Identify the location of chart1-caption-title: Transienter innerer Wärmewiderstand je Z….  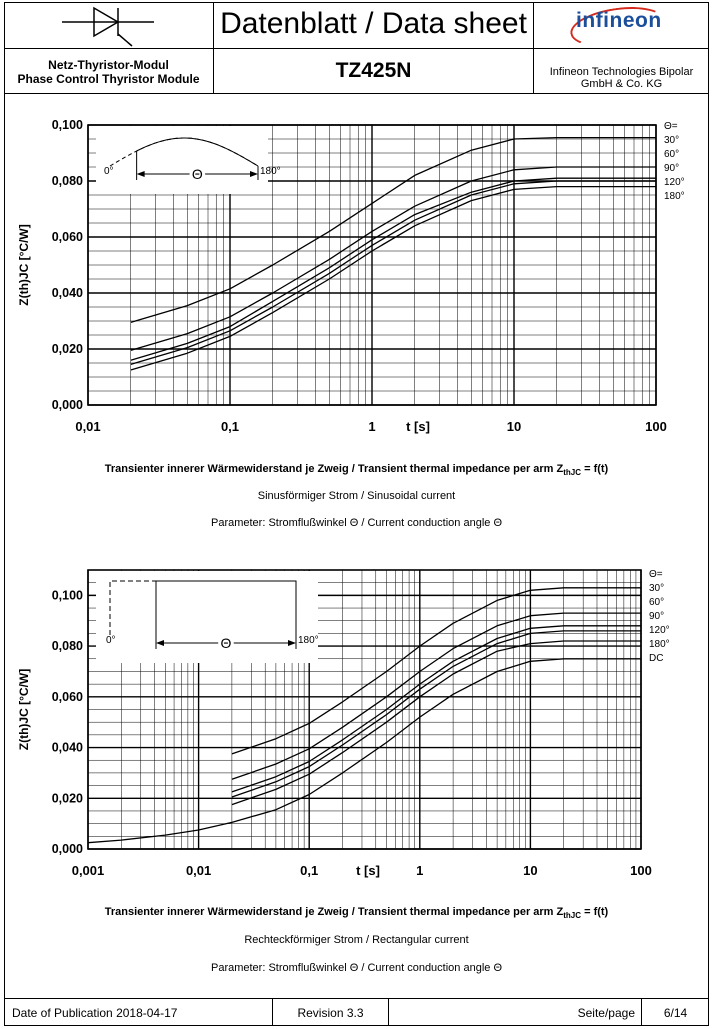
(356, 470).